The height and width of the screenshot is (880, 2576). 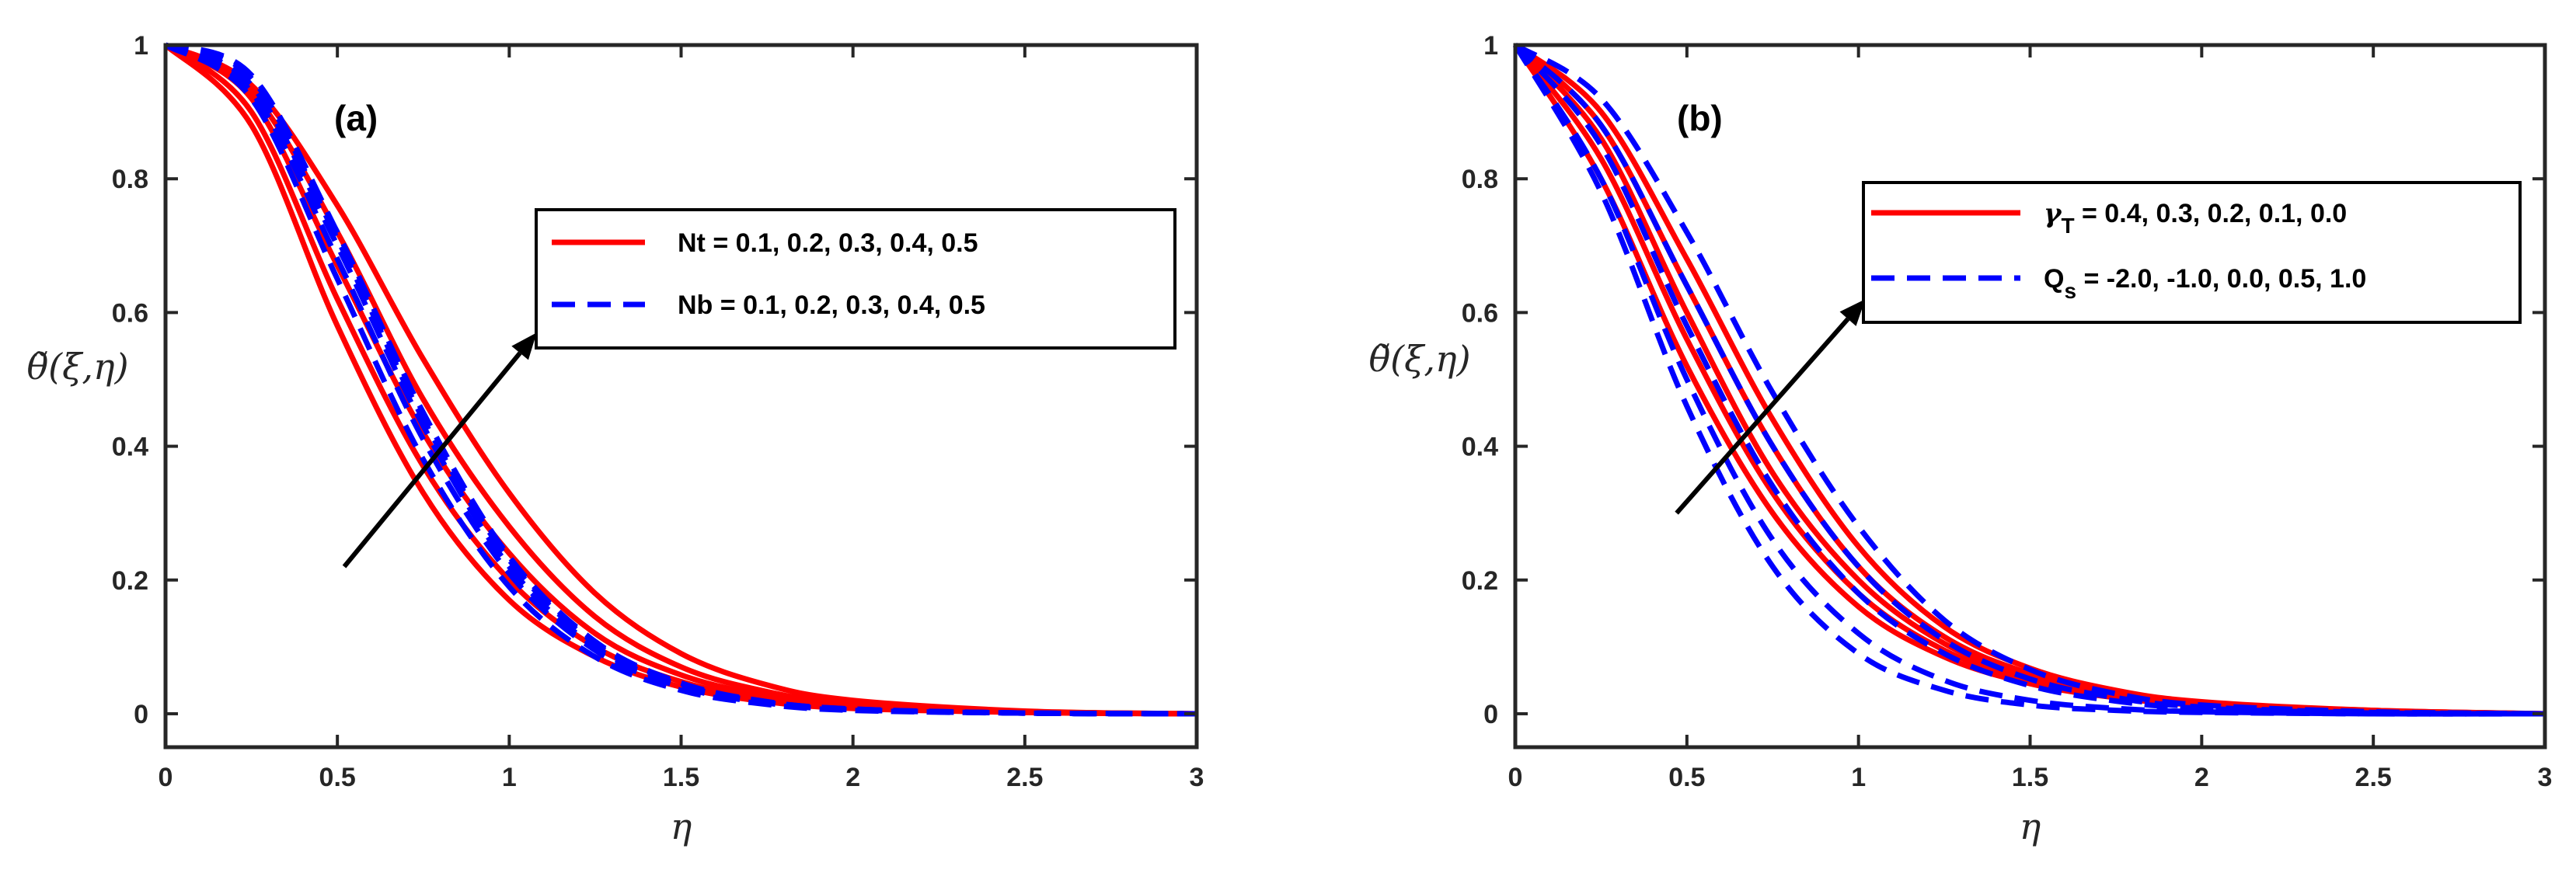 I want to click on legend-symbol: Q, so click(x=2054, y=279).